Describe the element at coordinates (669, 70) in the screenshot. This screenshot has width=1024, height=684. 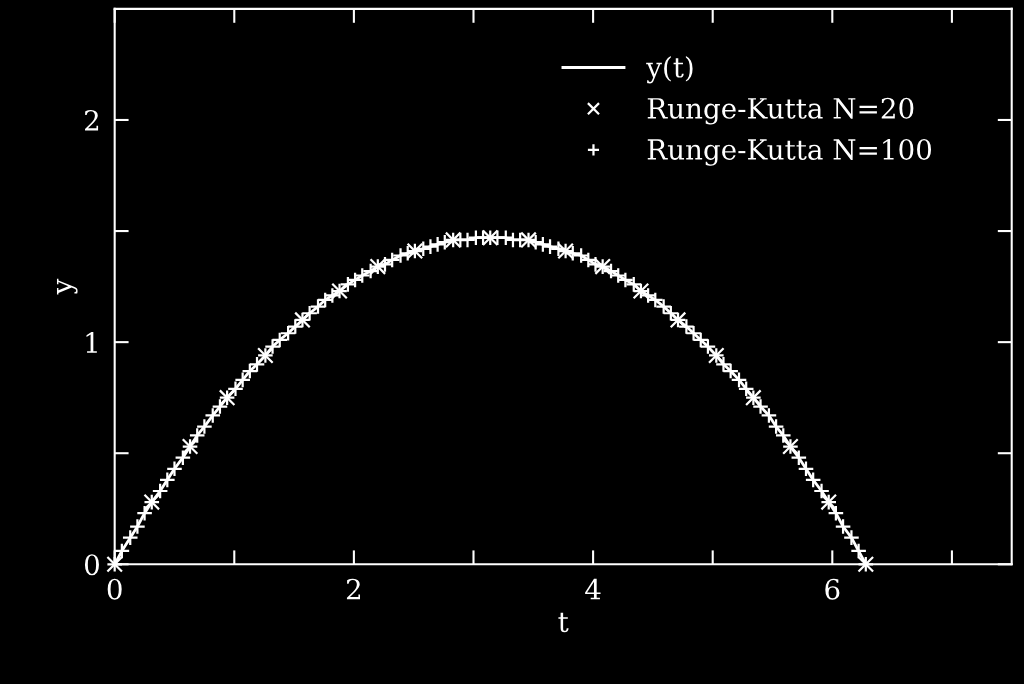
I see `legend-label: y(t)` at that location.